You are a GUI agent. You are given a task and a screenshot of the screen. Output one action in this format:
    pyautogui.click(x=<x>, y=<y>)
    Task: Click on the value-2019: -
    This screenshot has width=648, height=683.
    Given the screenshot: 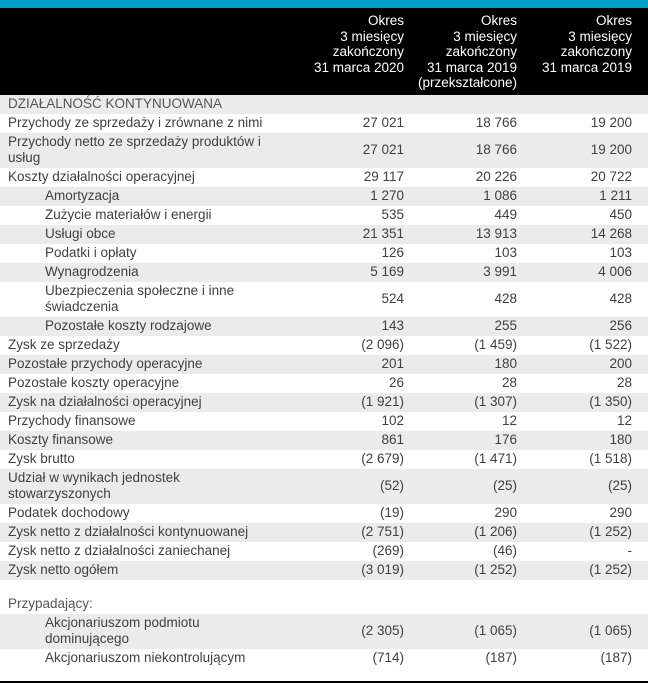 What is the action you would take?
    pyautogui.click(x=630, y=550)
    